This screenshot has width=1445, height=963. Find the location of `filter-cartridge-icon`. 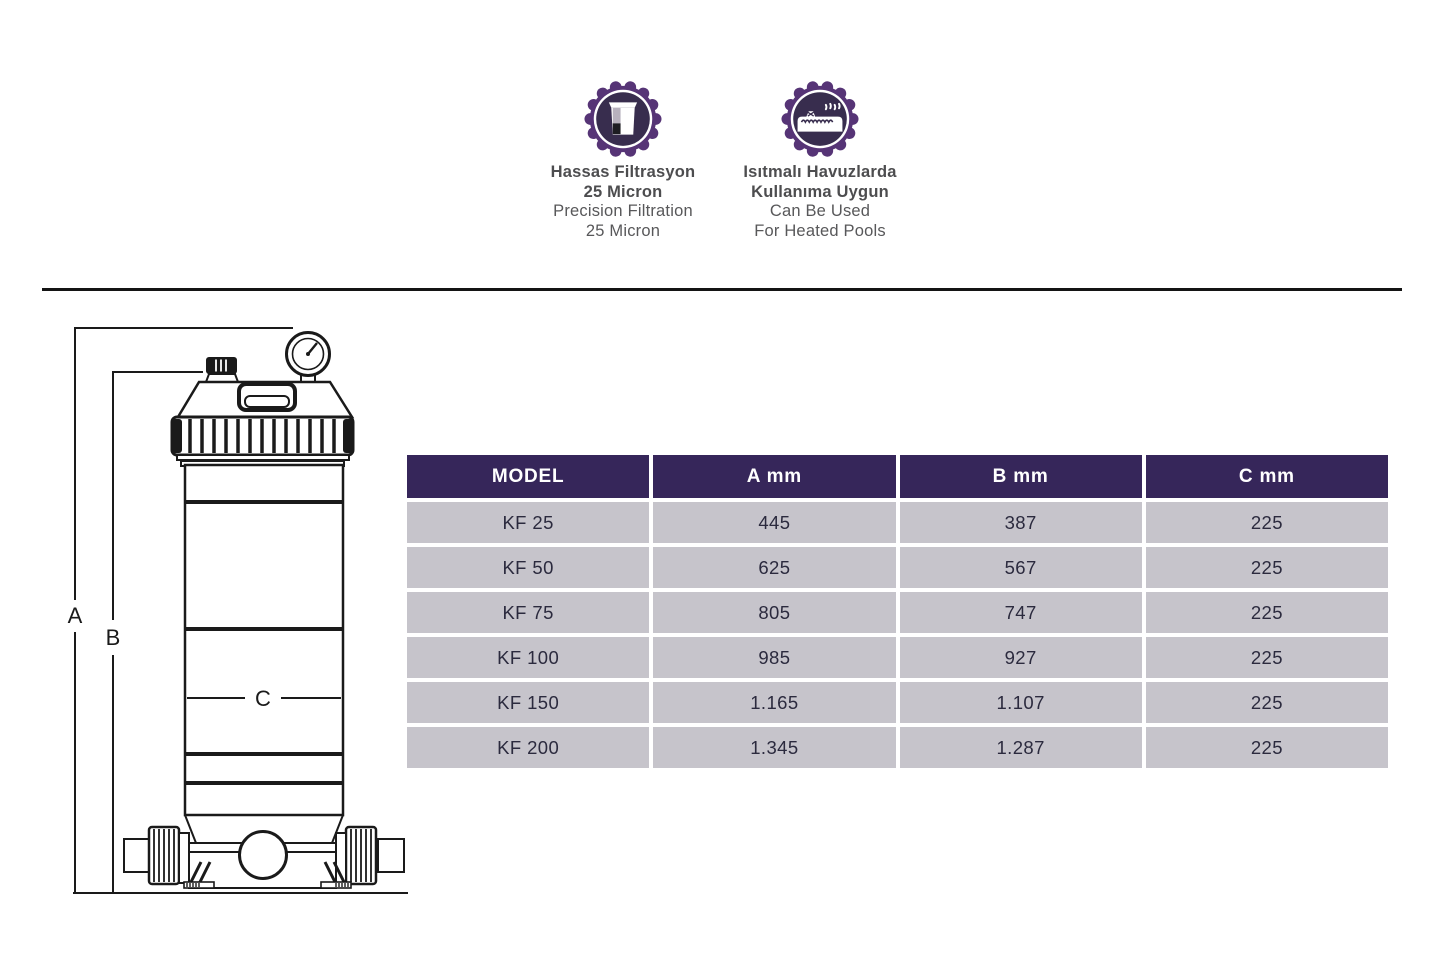

filter-cartridge-icon is located at coordinates (623, 119).